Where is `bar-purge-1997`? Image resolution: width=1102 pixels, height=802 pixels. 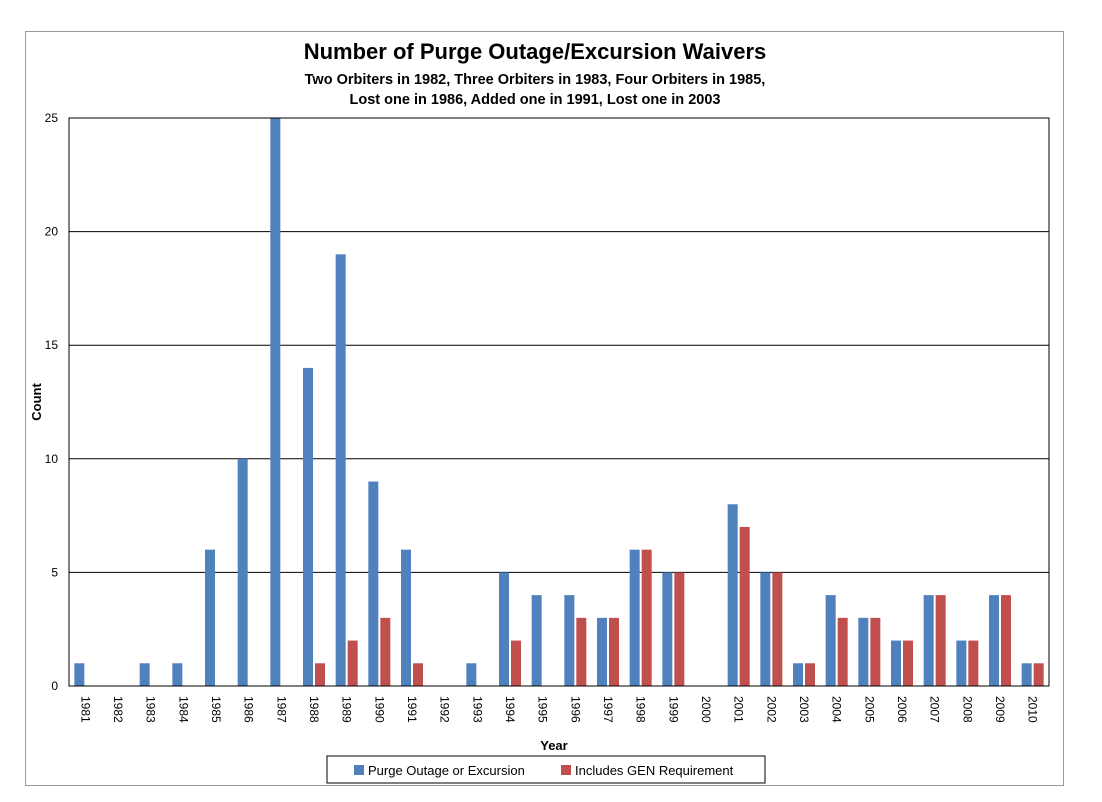 bar-purge-1997 is located at coordinates (602, 651).